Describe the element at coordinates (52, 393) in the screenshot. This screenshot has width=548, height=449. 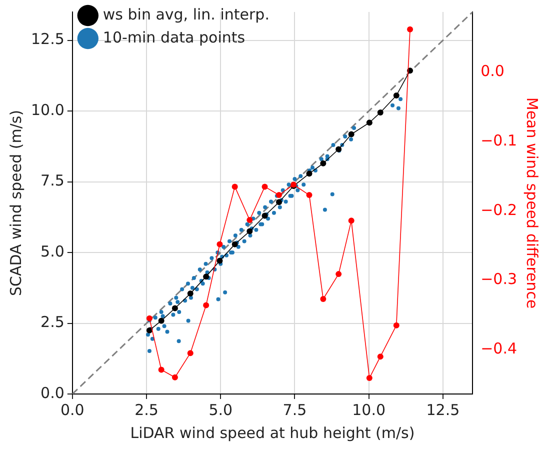
I see `y-tick-label: 0.0` at that location.